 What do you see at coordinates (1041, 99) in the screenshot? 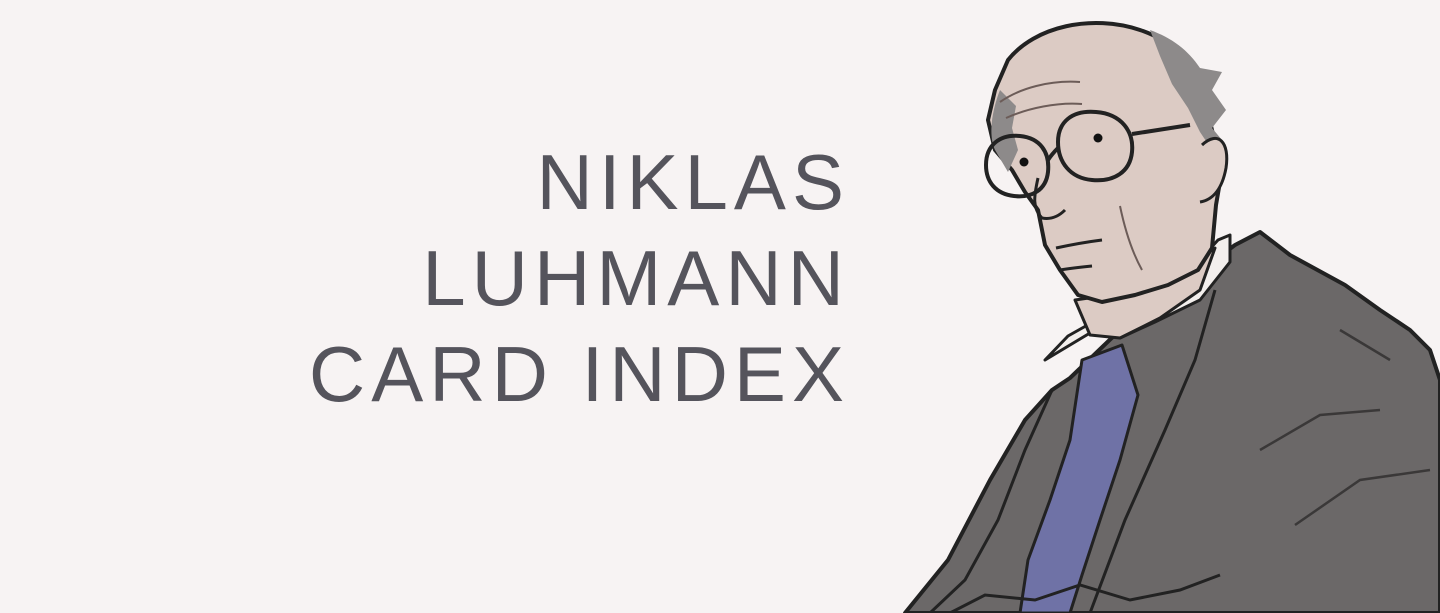
I see `forehead-wrinkles` at bounding box center [1041, 99].